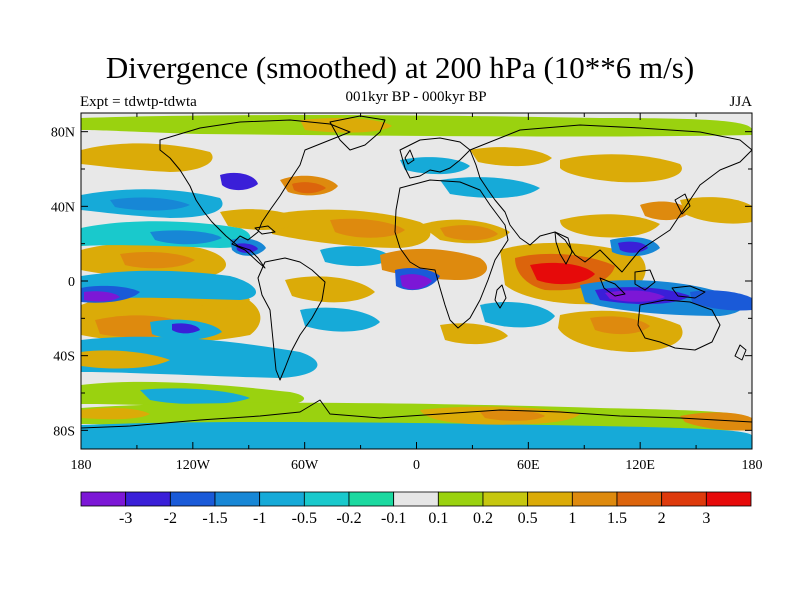 Image resolution: width=800 pixels, height=600 pixels. What do you see at coordinates (740, 102) in the screenshot?
I see `season-label: JJA` at bounding box center [740, 102].